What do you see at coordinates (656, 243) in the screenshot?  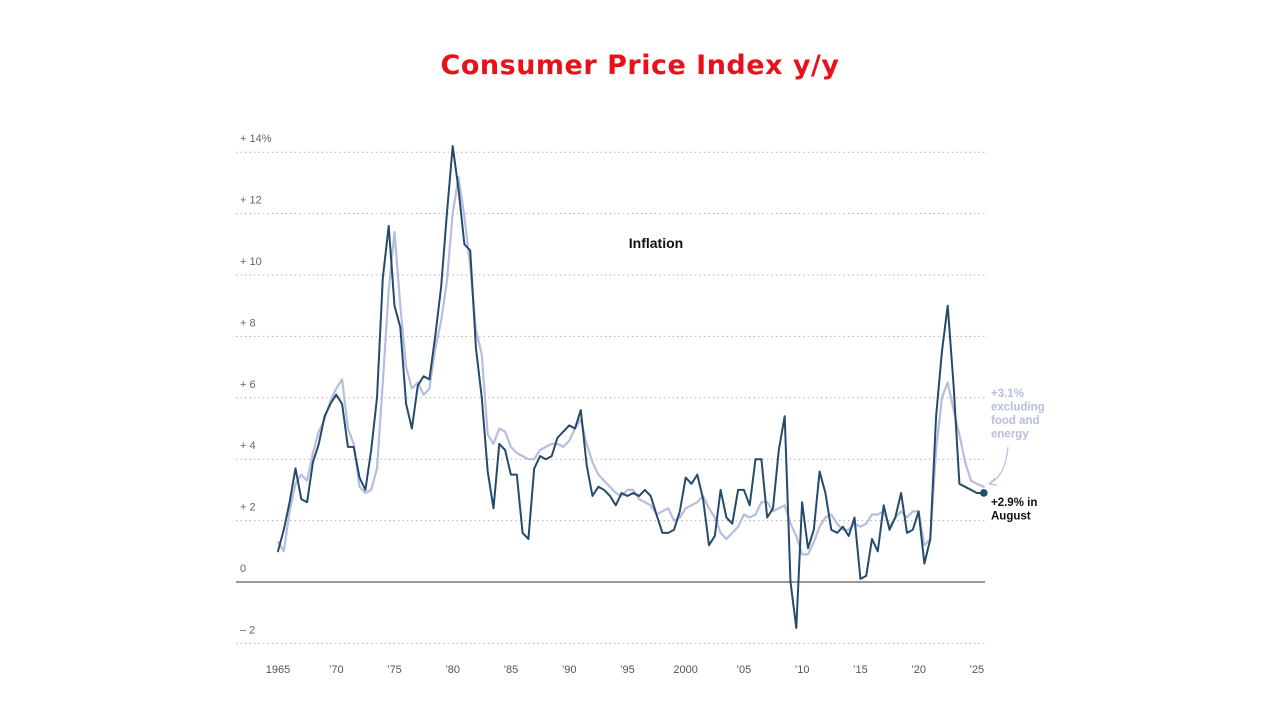 I see `inner-chart-title: Inflation` at bounding box center [656, 243].